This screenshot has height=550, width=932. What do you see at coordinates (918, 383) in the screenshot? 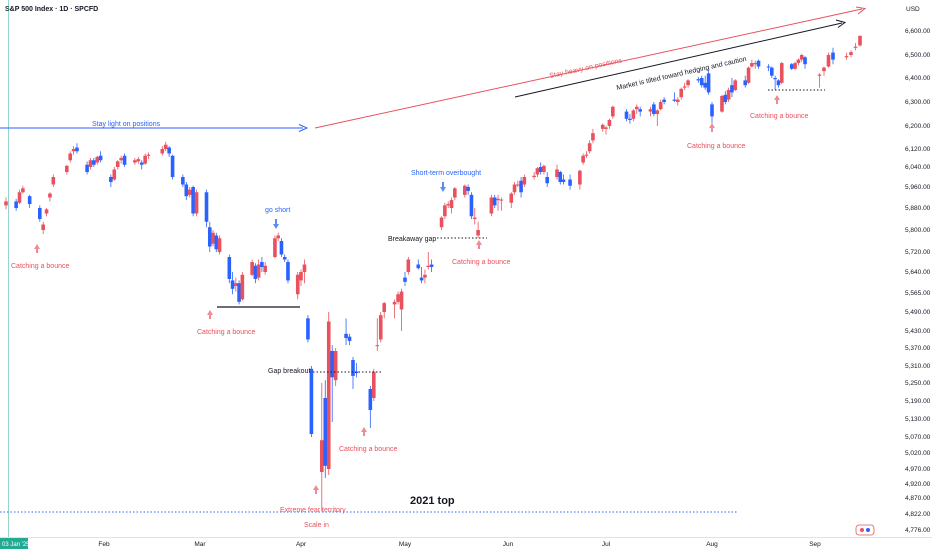
I see `y-tick-label: 5,250.00` at bounding box center [918, 383].